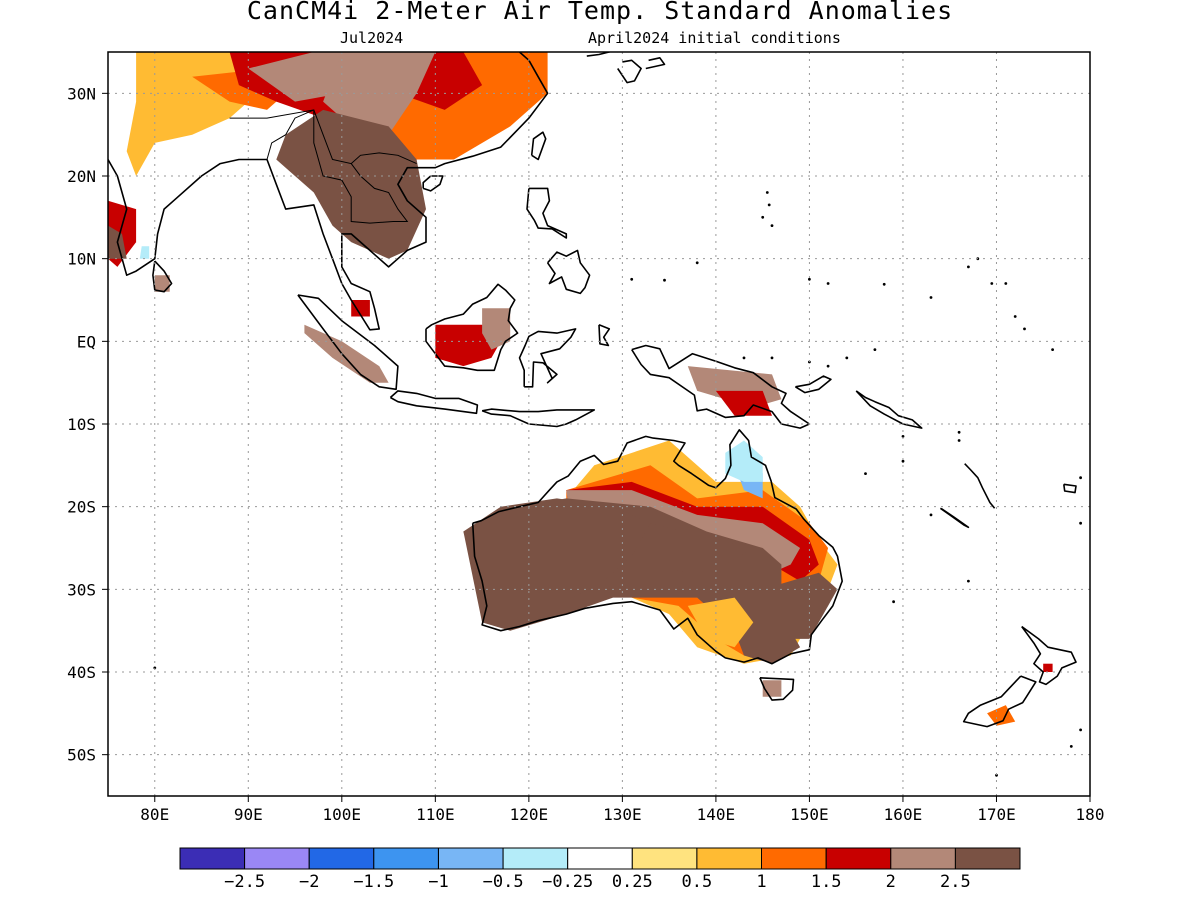  Describe the element at coordinates (622, 814) in the screenshot. I see `lon-tick-label: 130E` at that location.